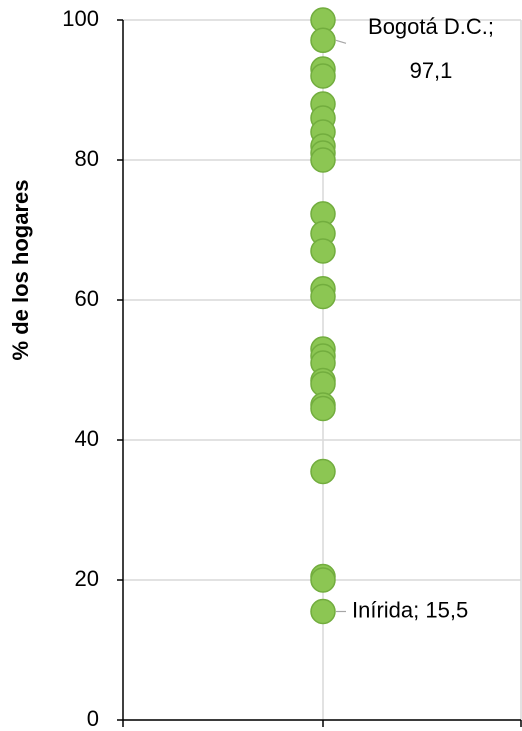 The height and width of the screenshot is (731, 522). I want to click on data-label: 97,1, so click(431, 70).